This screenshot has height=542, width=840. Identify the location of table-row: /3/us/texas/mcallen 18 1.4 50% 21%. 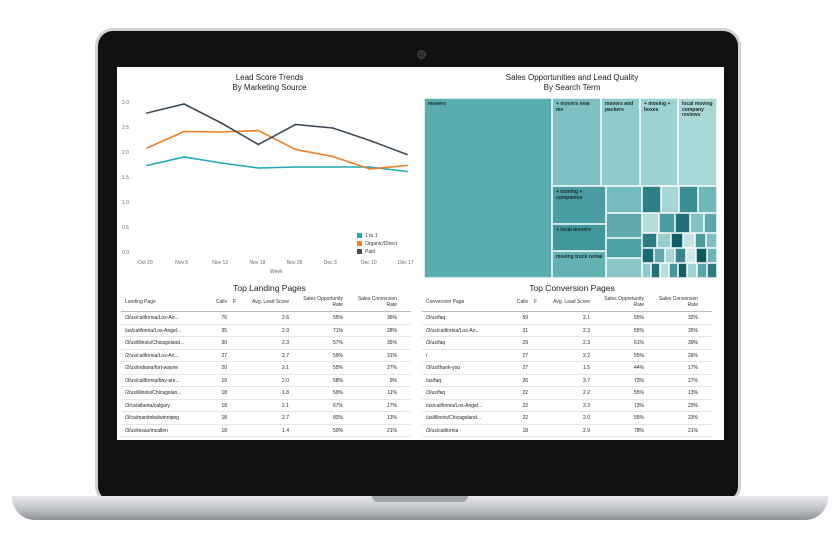
(266, 431).